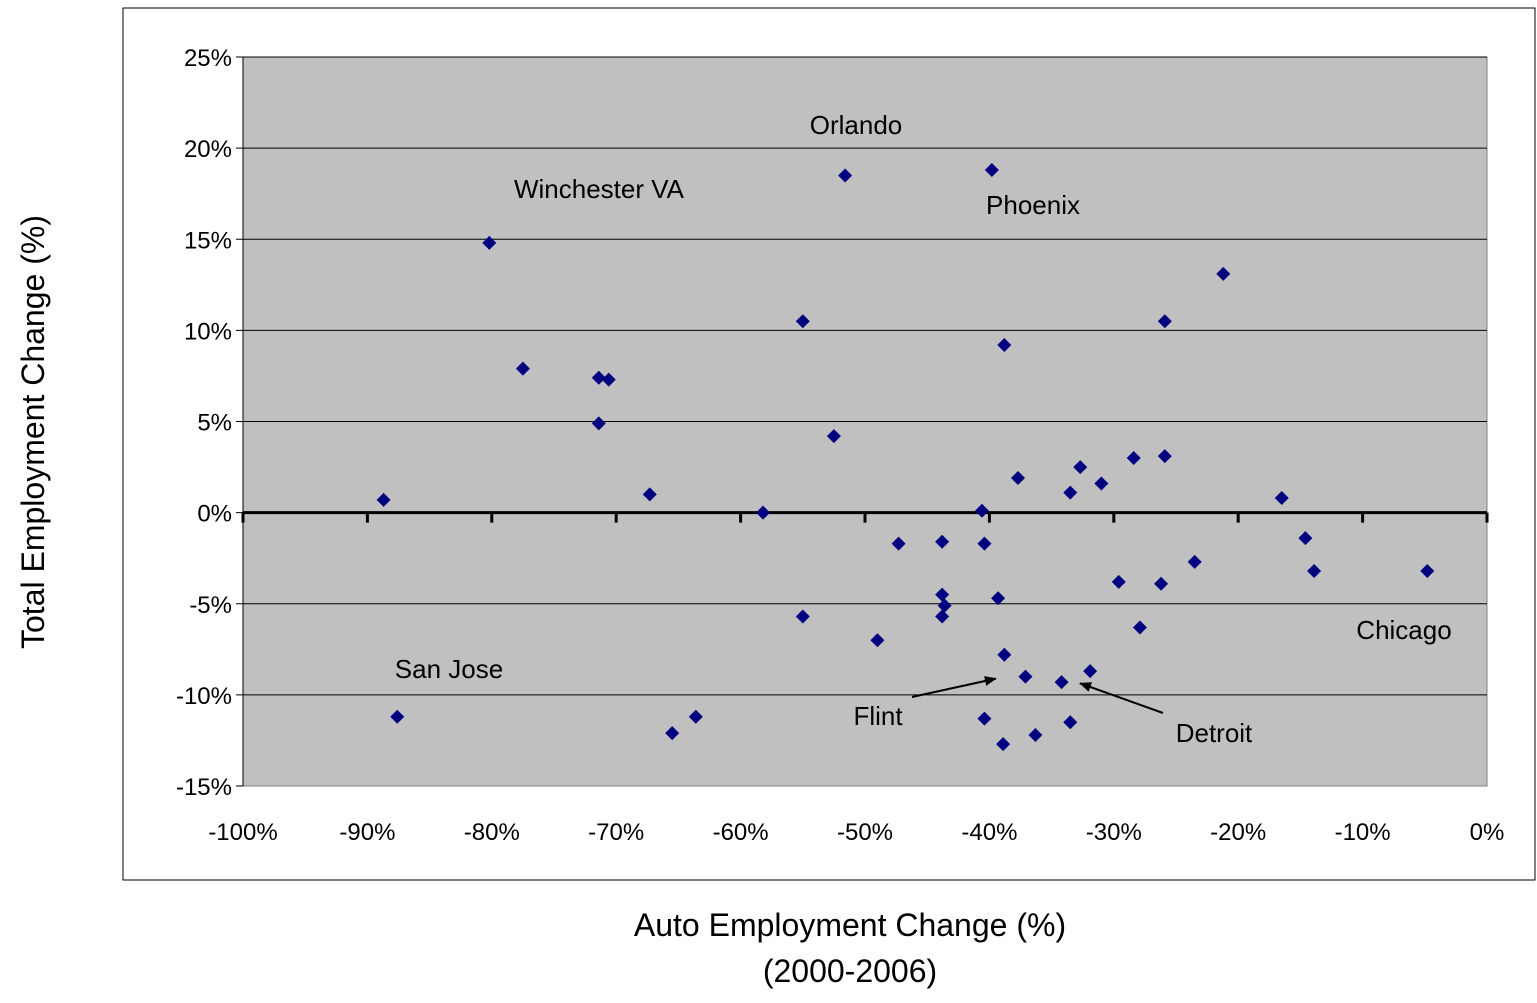 Image resolution: width=1537 pixels, height=1003 pixels. I want to click on x-tick-label: -80%, so click(492, 832).